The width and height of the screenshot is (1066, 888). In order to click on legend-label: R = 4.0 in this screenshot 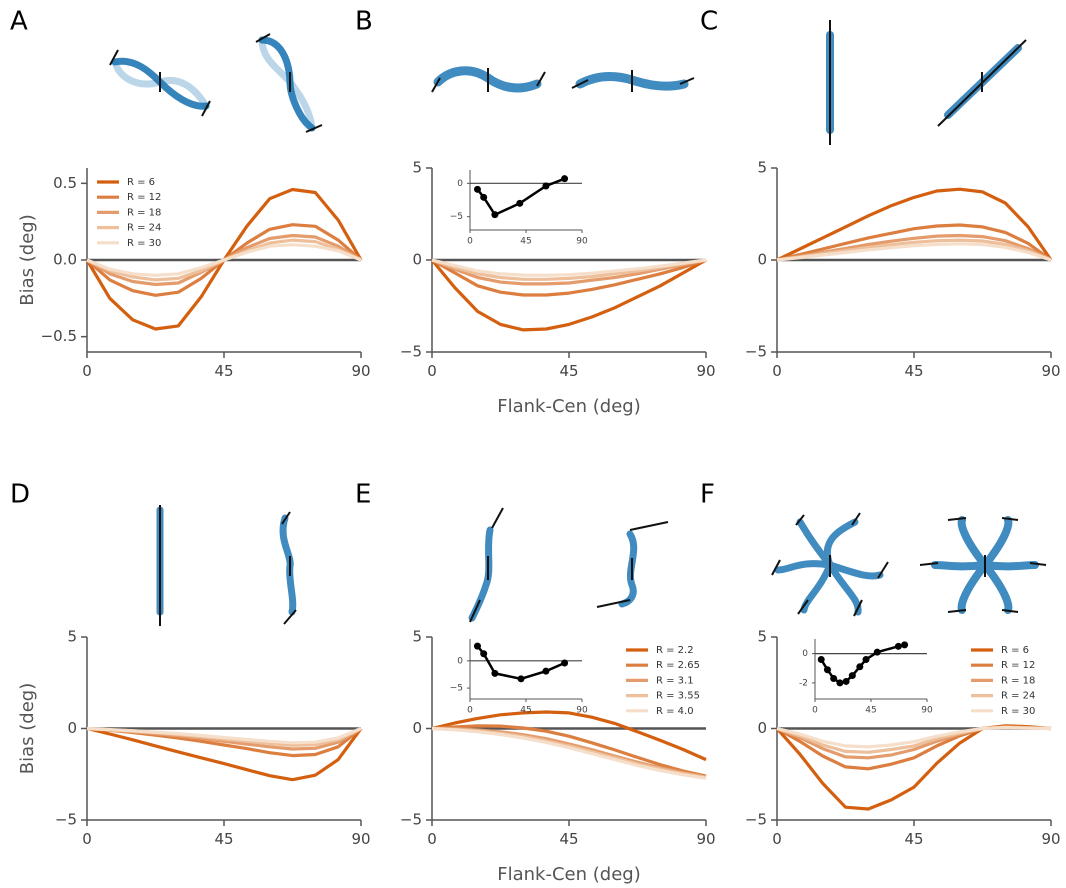, I will do `click(675, 711)`.